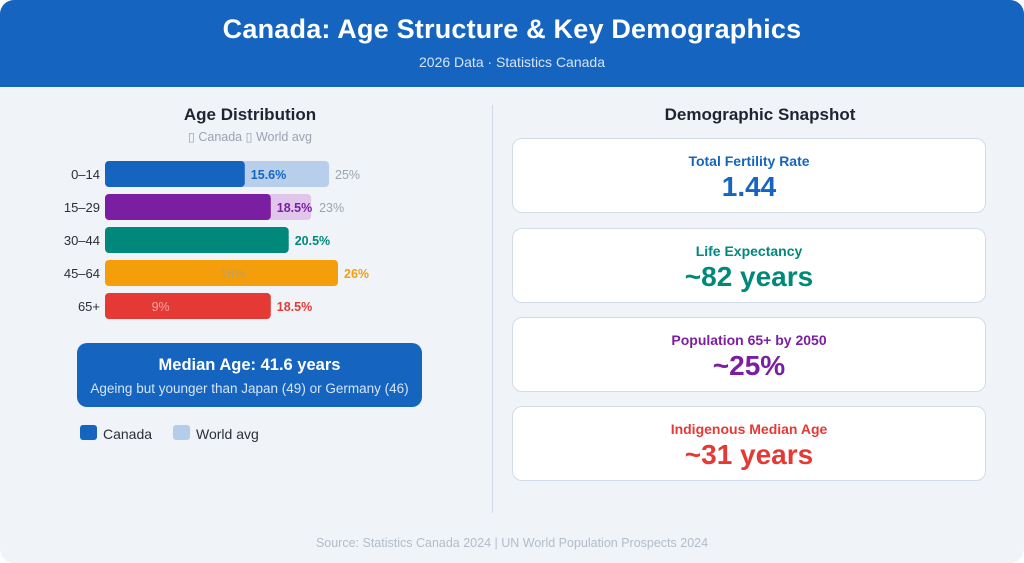 This screenshot has width=1024, height=563. What do you see at coordinates (512, 29) in the screenshot?
I see `page-title: Canada: Age Structure & Key Demographics` at bounding box center [512, 29].